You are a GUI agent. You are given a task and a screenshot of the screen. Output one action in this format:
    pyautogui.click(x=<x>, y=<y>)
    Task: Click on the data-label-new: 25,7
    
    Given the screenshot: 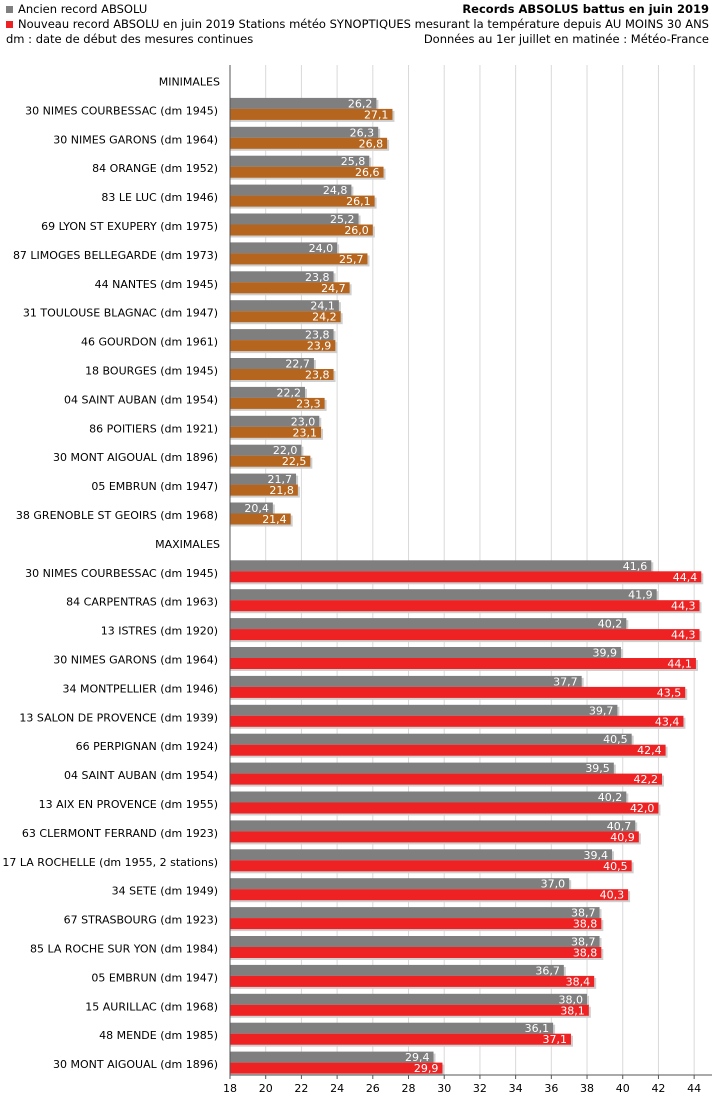 What is the action you would take?
    pyautogui.click(x=351, y=259)
    